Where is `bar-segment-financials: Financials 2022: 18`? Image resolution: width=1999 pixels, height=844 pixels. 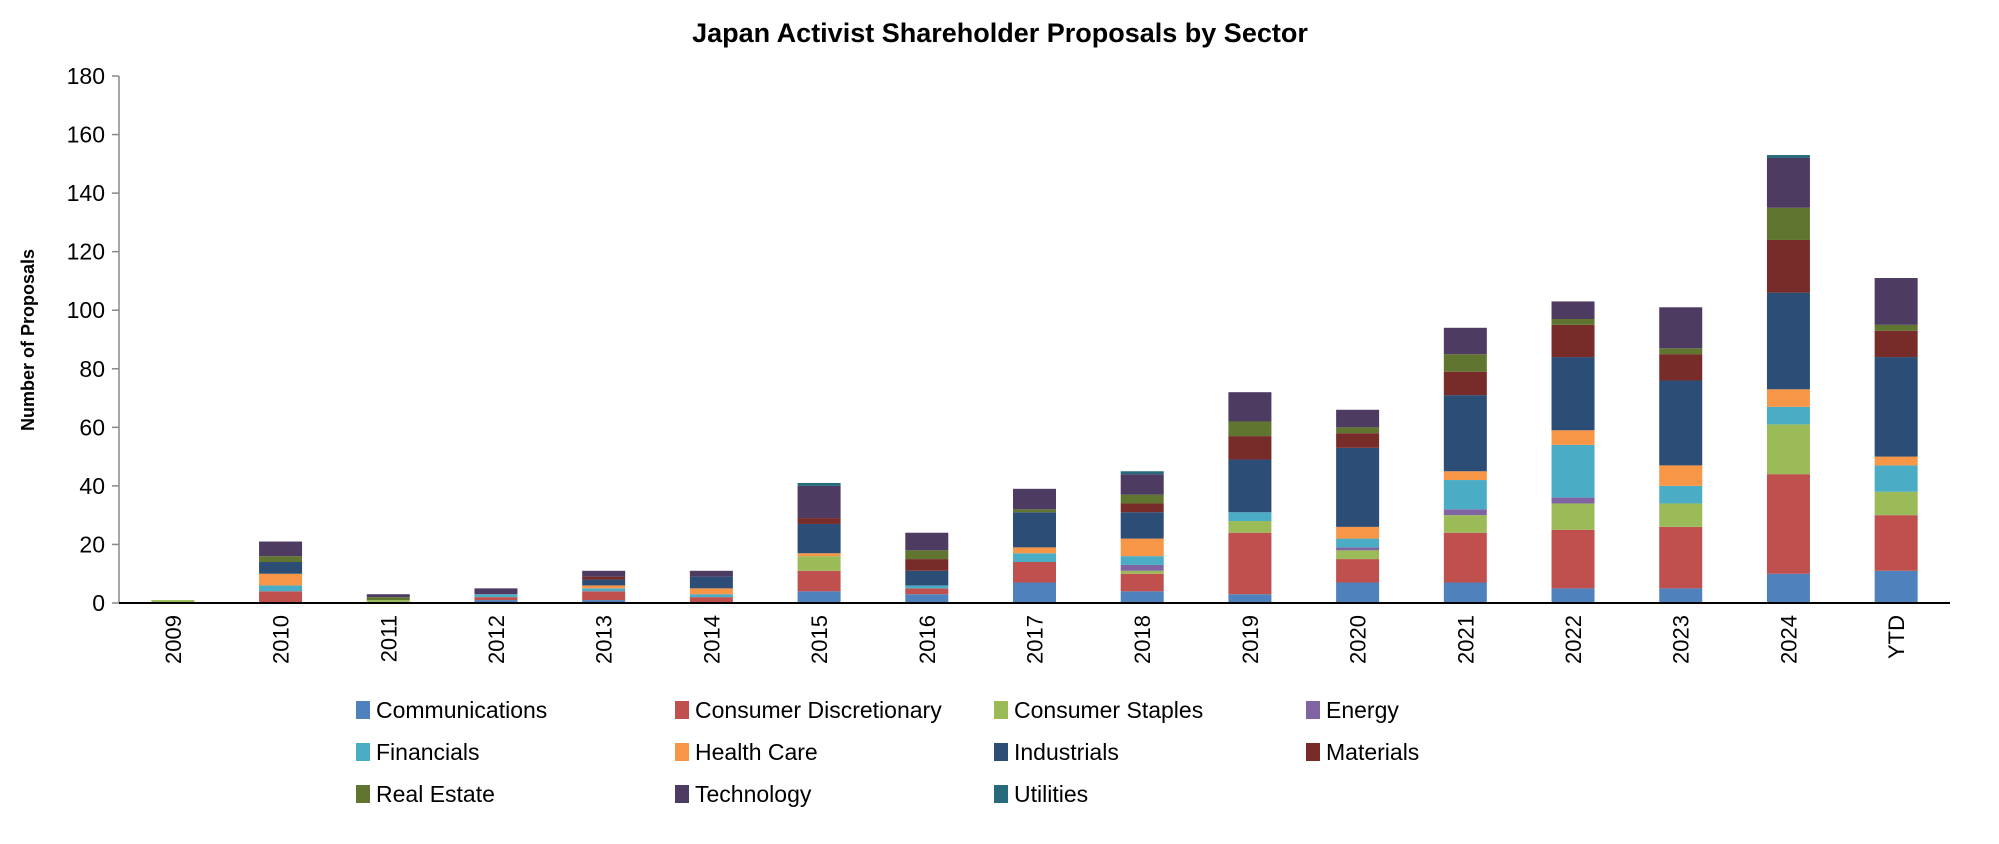 bar-segment-financials: Financials 2022: 18 is located at coordinates (1573, 471).